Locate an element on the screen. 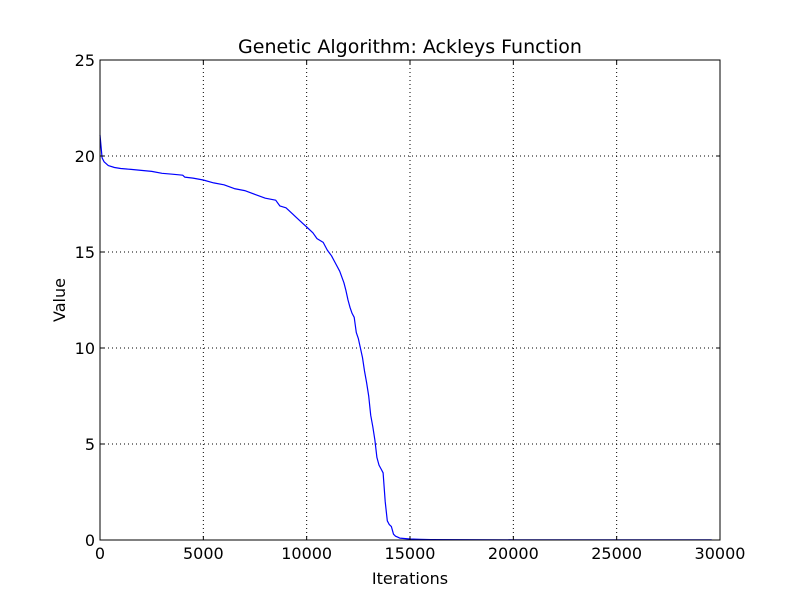 Image resolution: width=800 pixels, height=600 pixels. x-tick-label: 0 is located at coordinates (100, 553).